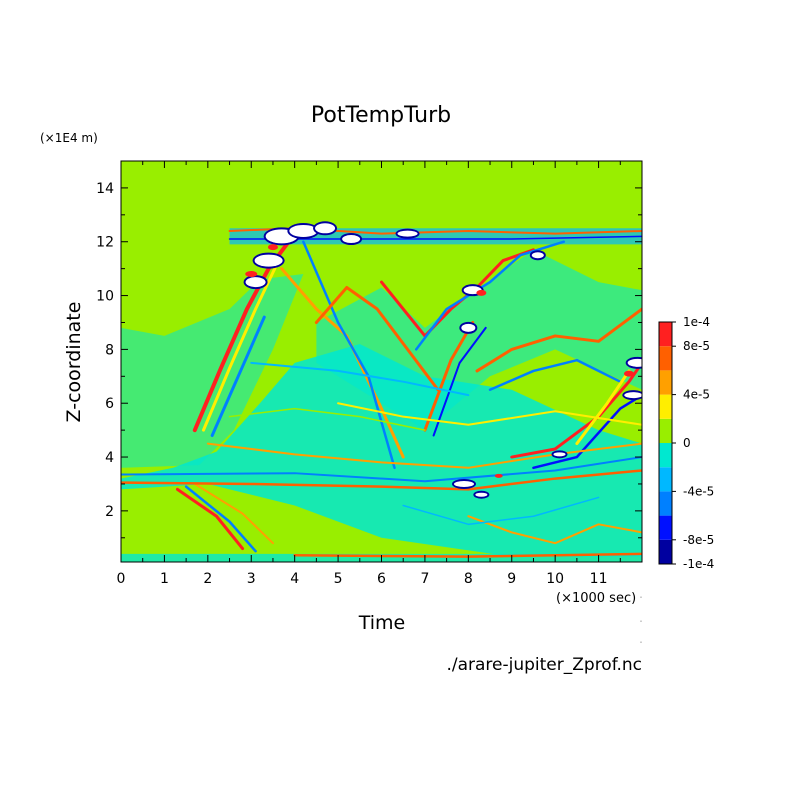 The height and width of the screenshot is (804, 804). Describe the element at coordinates (338, 579) in the screenshot. I see `x-tick-label: 5` at that location.